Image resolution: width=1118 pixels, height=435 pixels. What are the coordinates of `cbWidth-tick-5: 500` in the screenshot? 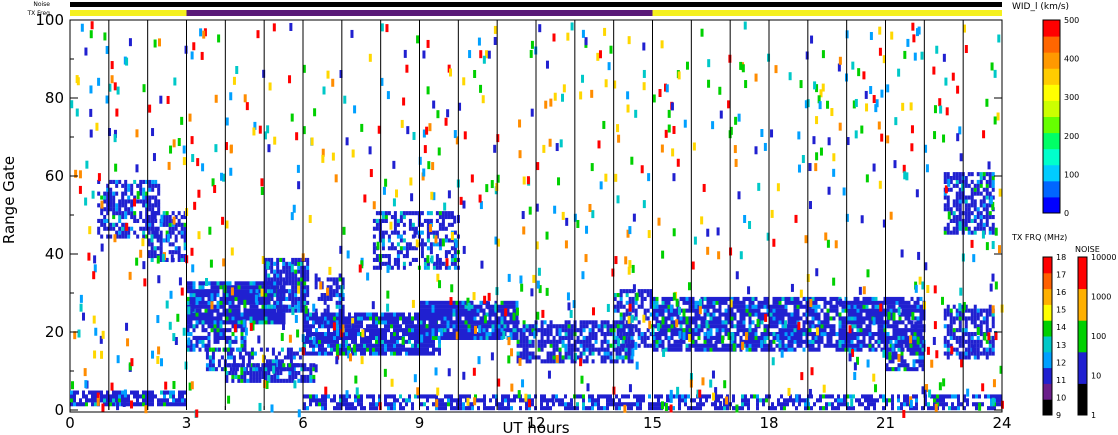 It's located at (1071, 20).